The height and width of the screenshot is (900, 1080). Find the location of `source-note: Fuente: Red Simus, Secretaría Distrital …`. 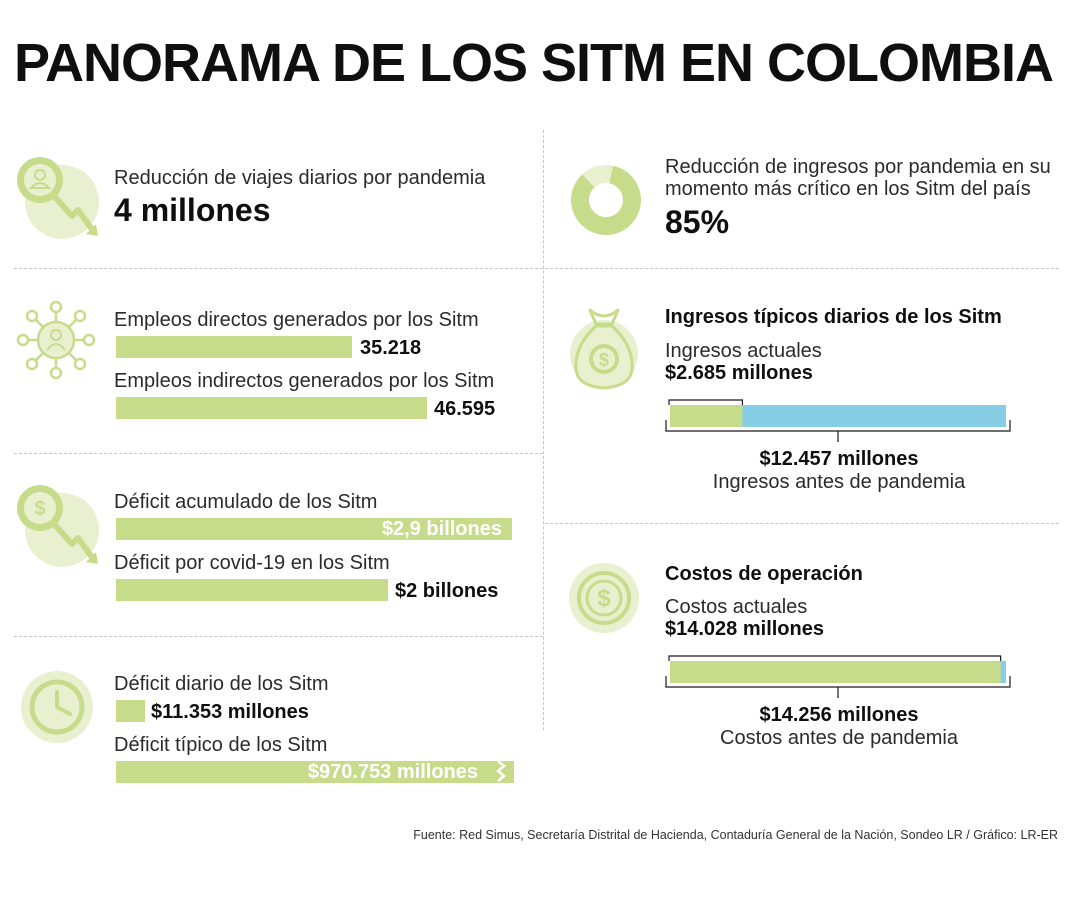

source-note: Fuente: Red Simus, Secretaría Distrital … is located at coordinates (735, 835).